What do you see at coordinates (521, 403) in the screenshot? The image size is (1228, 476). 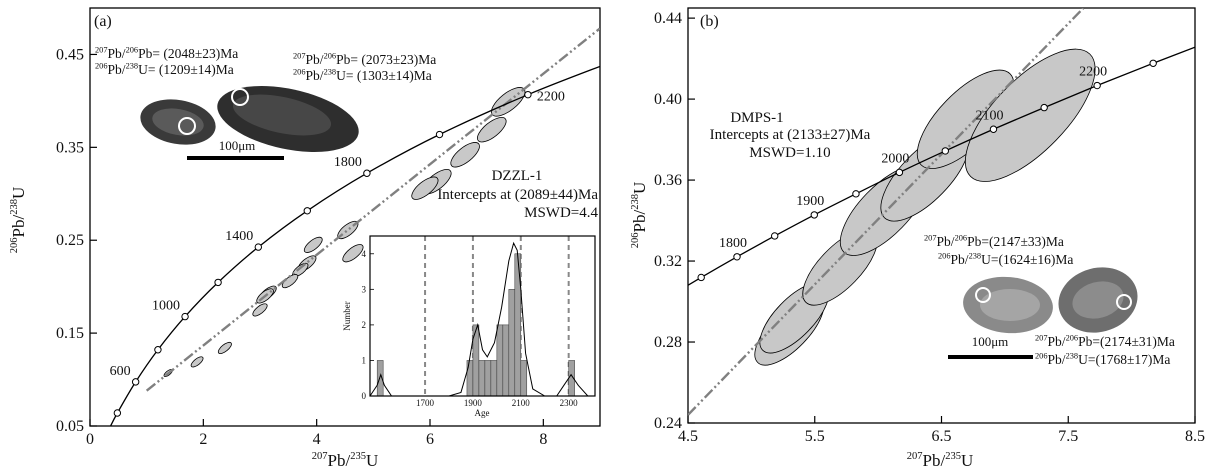 I see `x-tick-label: 2100` at bounding box center [521, 403].